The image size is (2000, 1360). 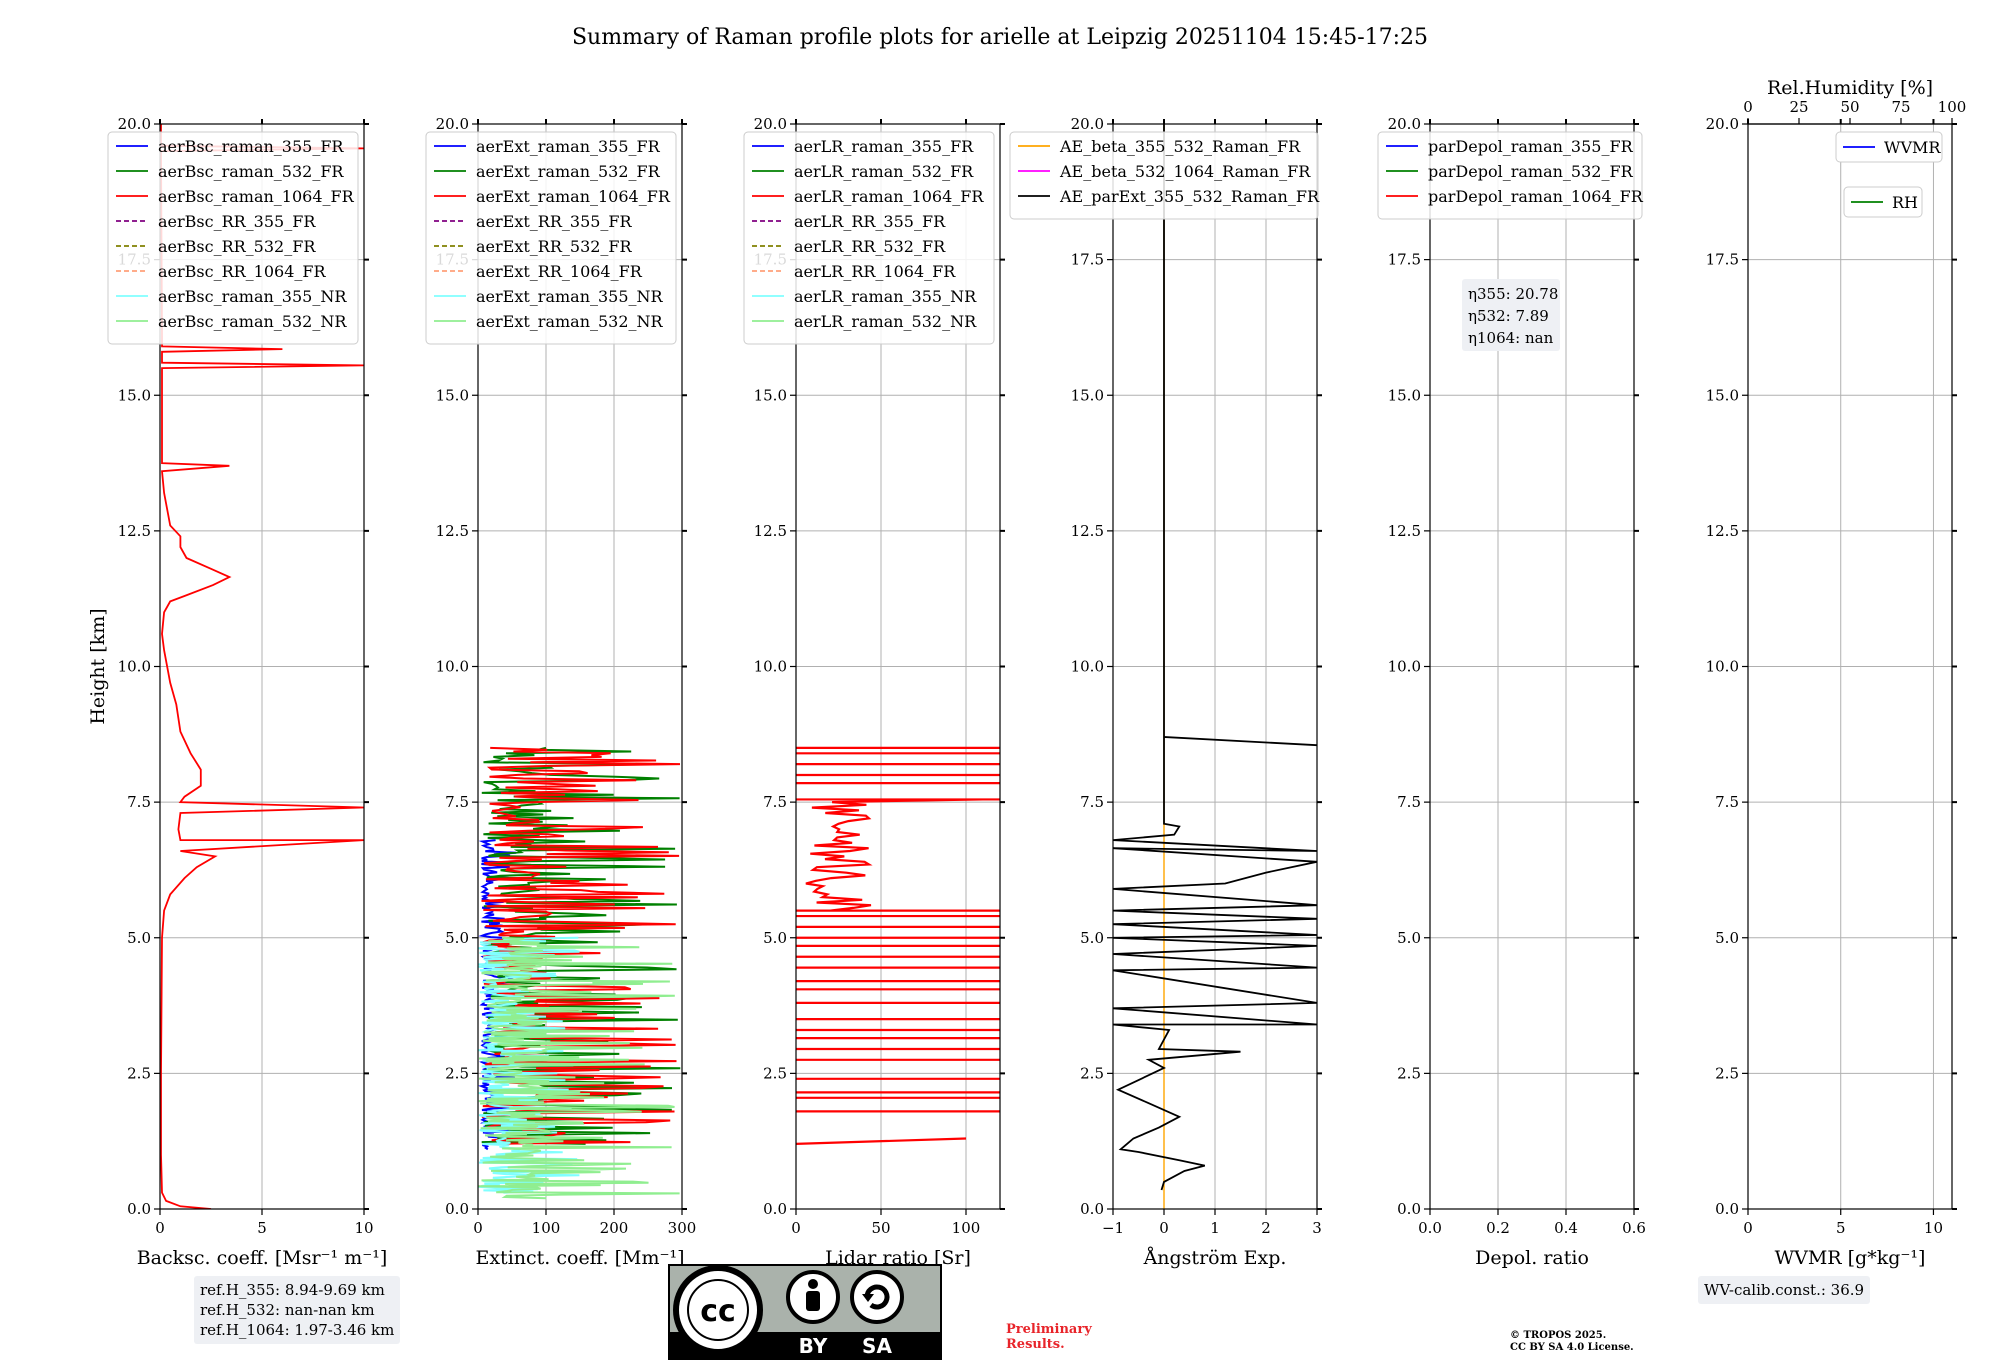 I want to click on ref-height-532: ref.H_532: nan-nan km, so click(x=287, y=1310).